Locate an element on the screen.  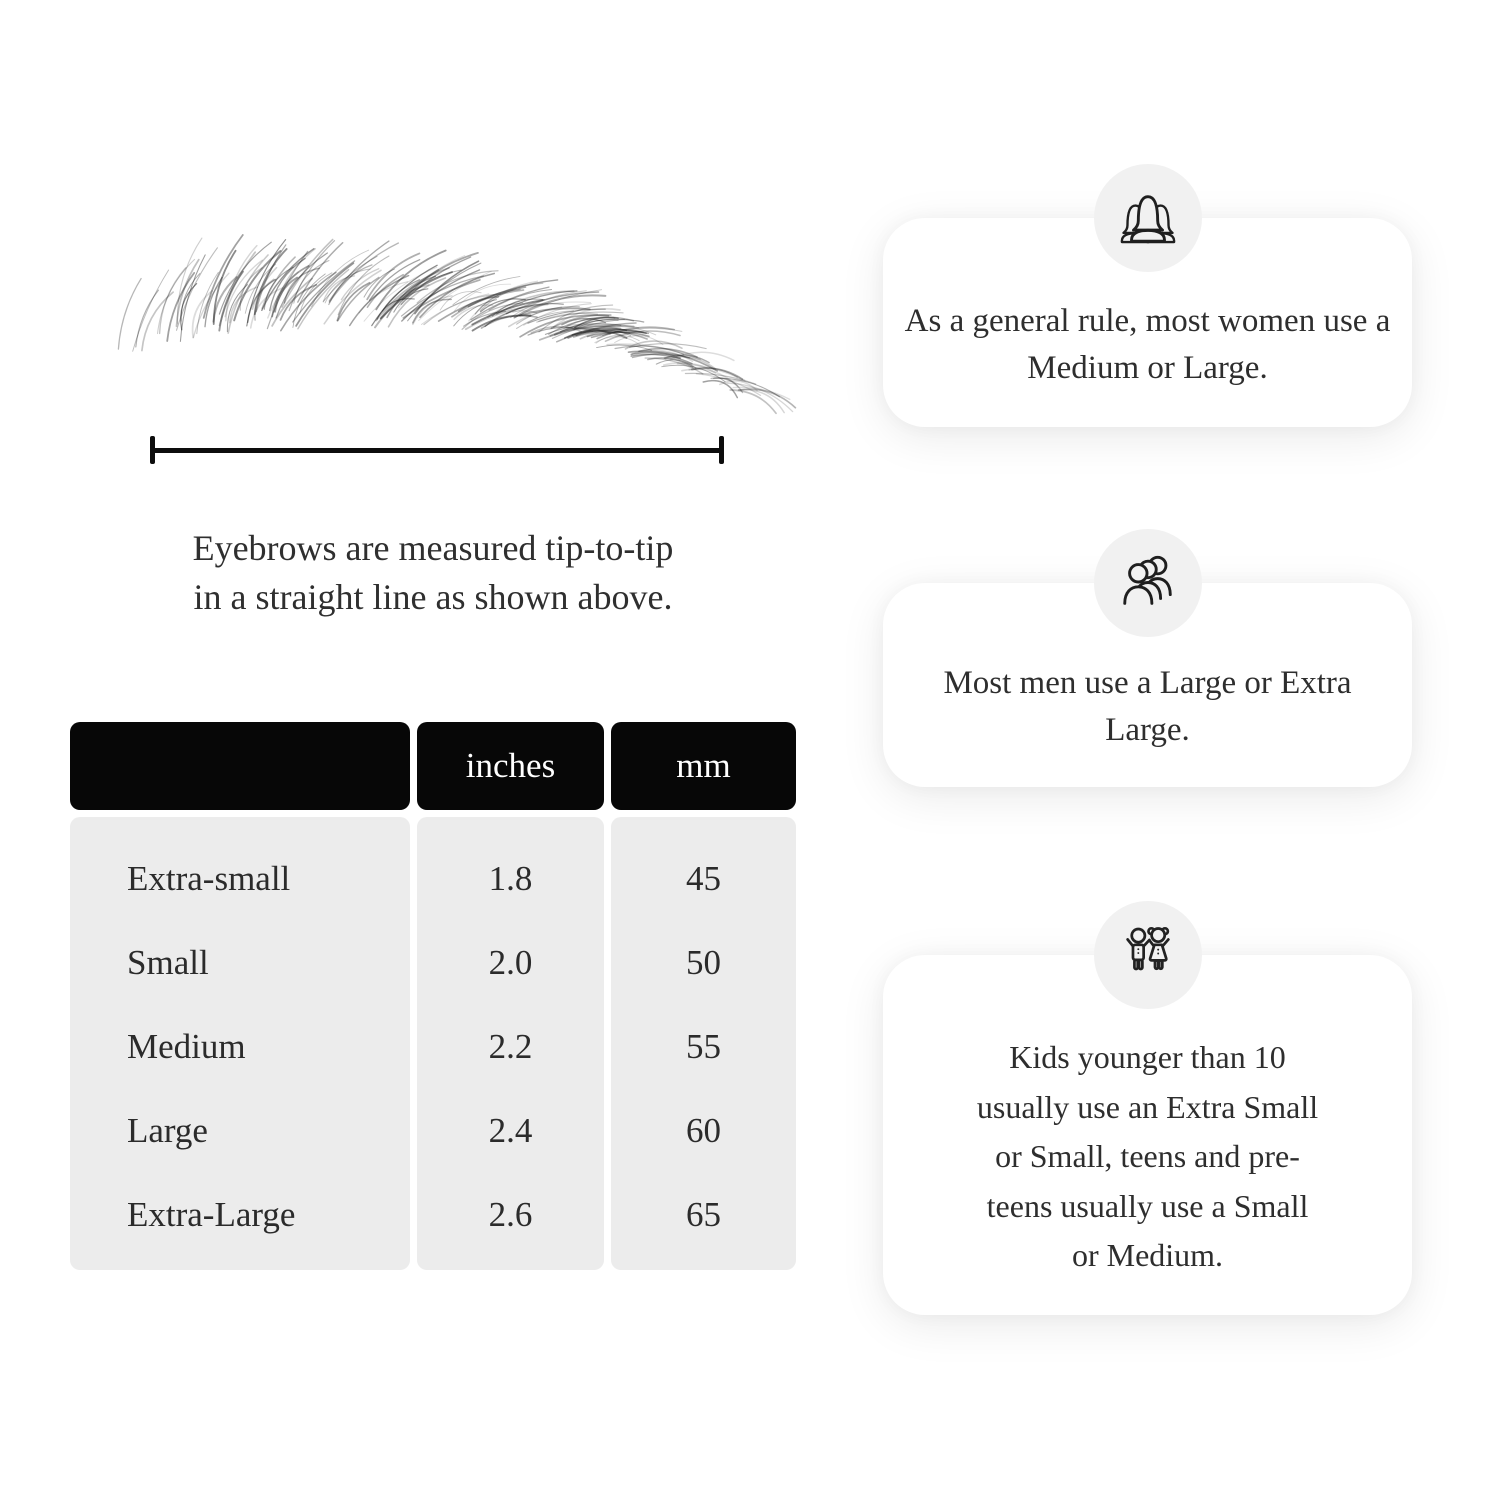
header-cell-inches: inches is located at coordinates (510, 766).